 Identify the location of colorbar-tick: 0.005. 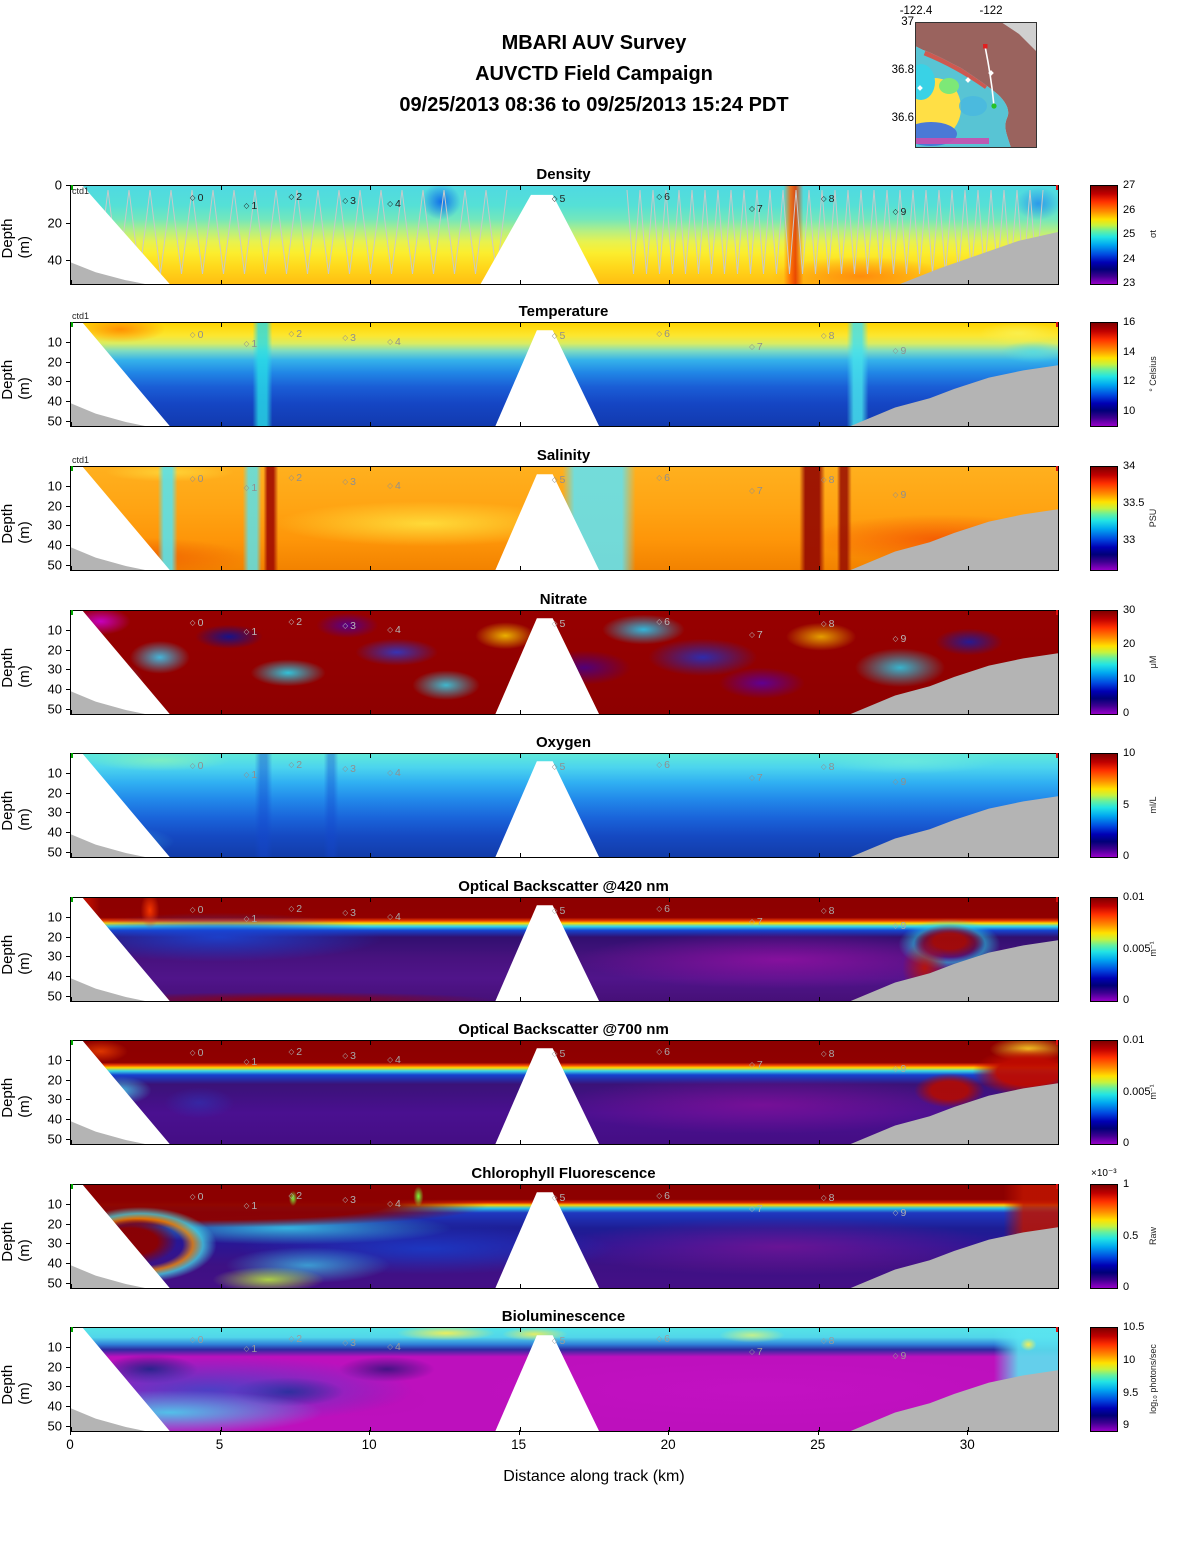
(1137, 948).